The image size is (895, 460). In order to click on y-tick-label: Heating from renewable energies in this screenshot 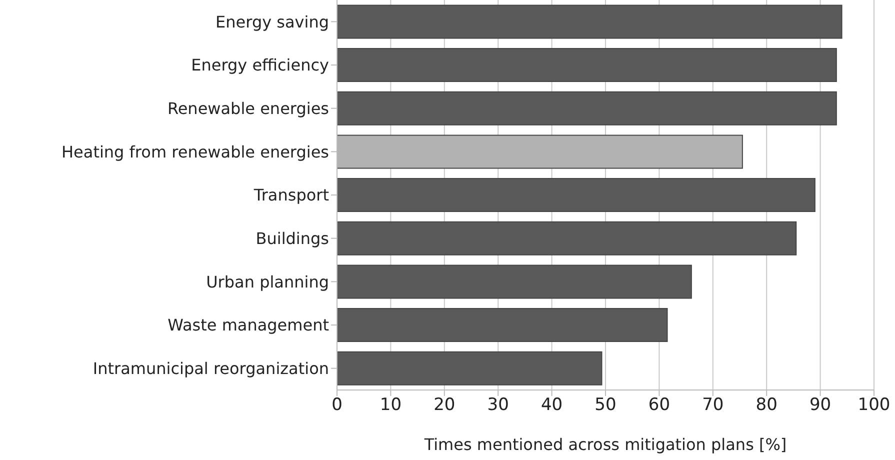, I will do `click(195, 152)`.